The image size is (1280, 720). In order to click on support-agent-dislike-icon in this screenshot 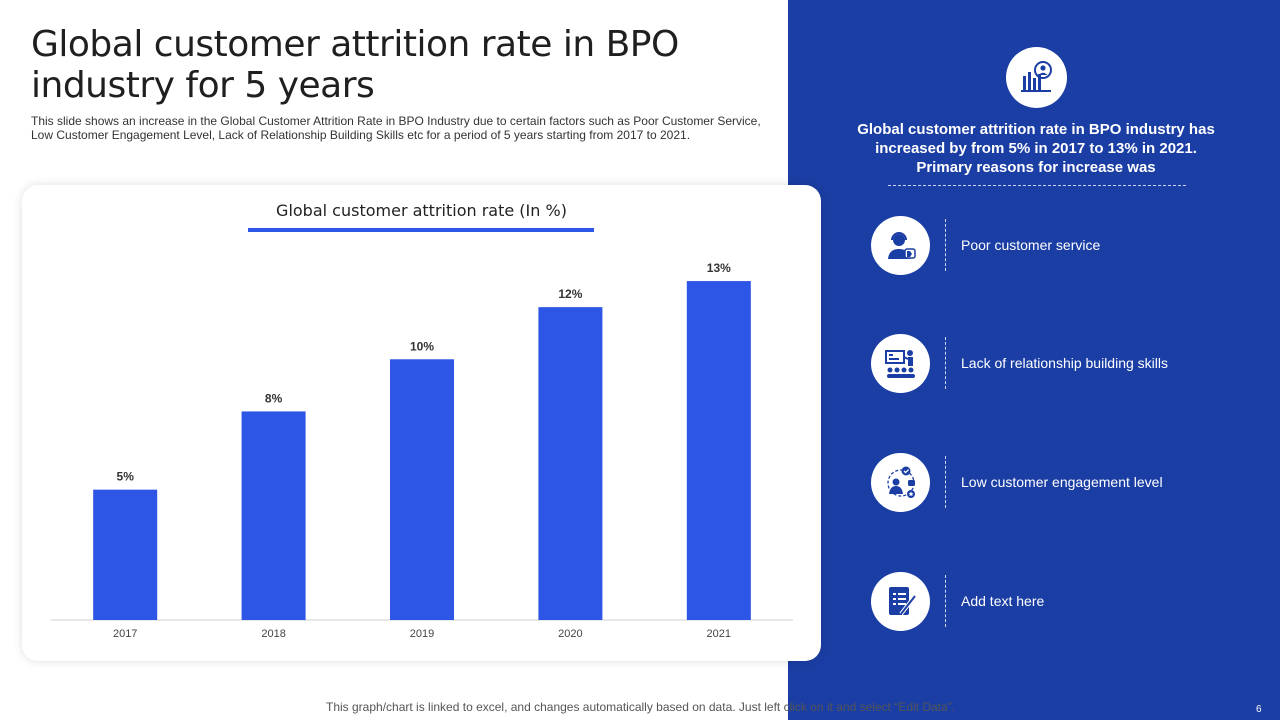, I will do `click(900, 245)`.